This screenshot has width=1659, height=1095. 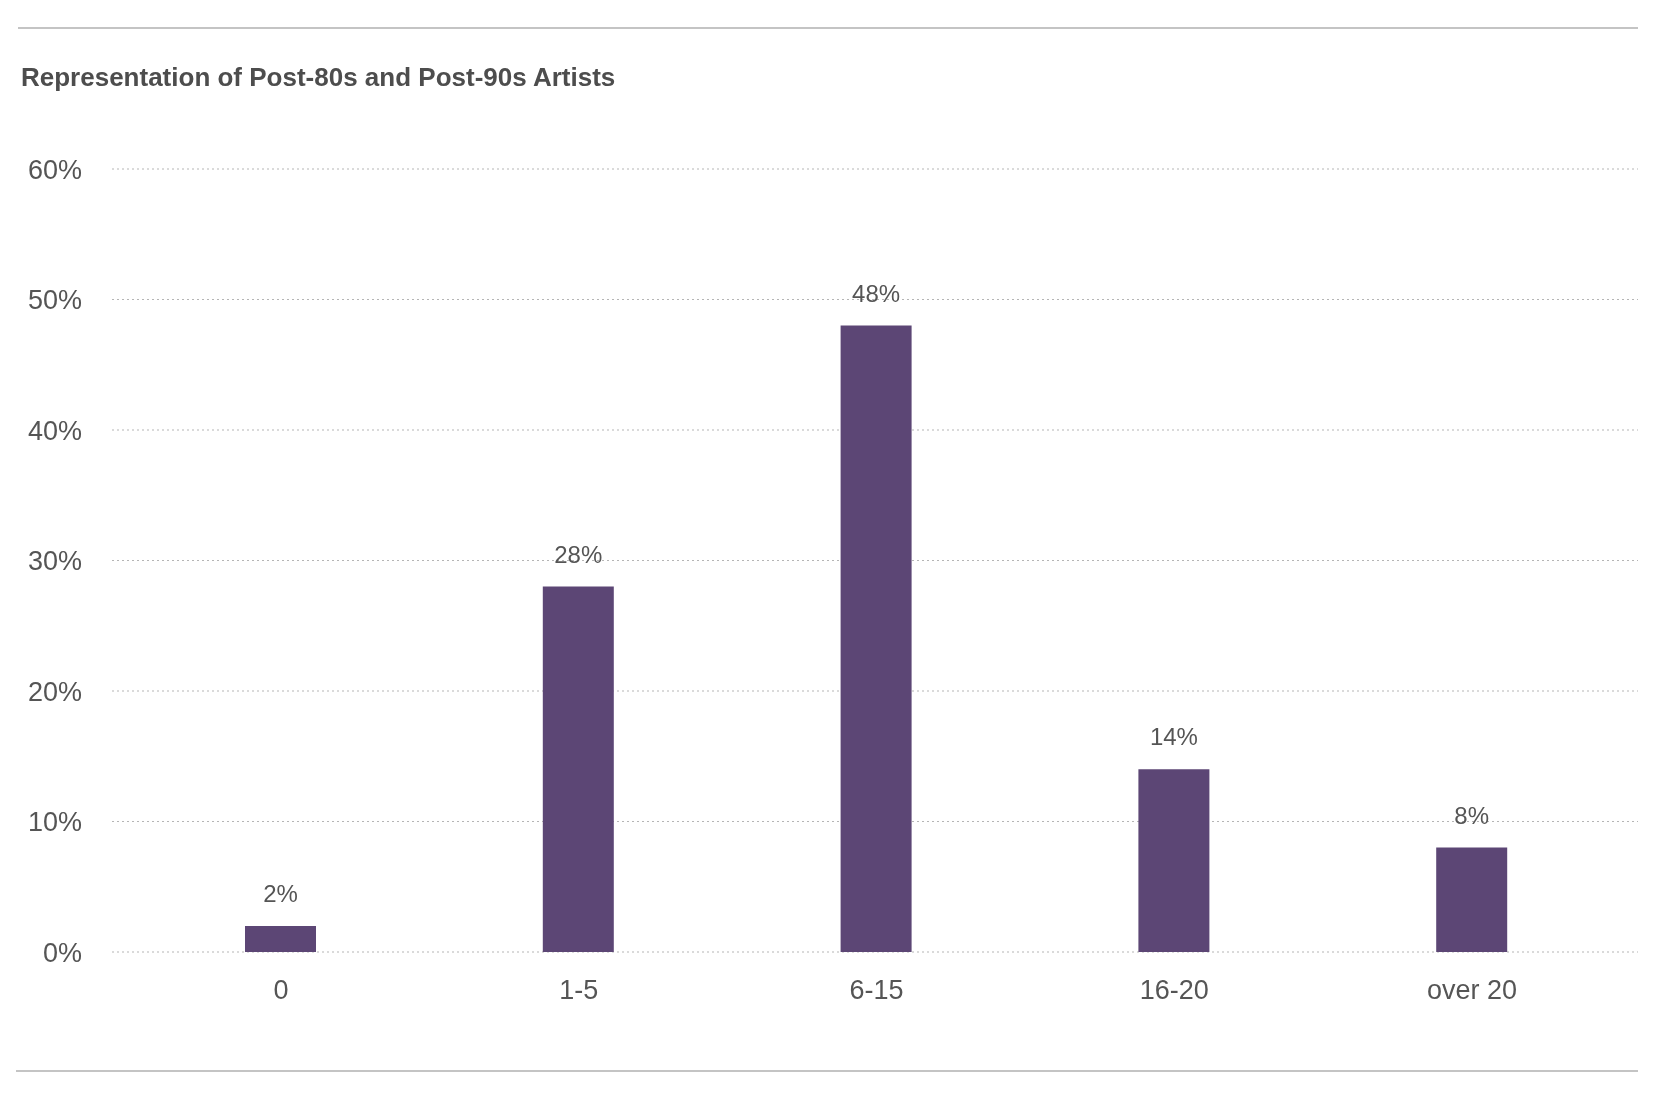 I want to click on x-tick-label: 6-15, so click(x=876, y=990).